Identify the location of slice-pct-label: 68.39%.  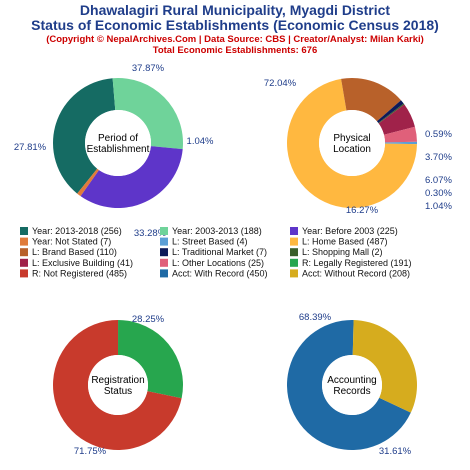
(315, 317).